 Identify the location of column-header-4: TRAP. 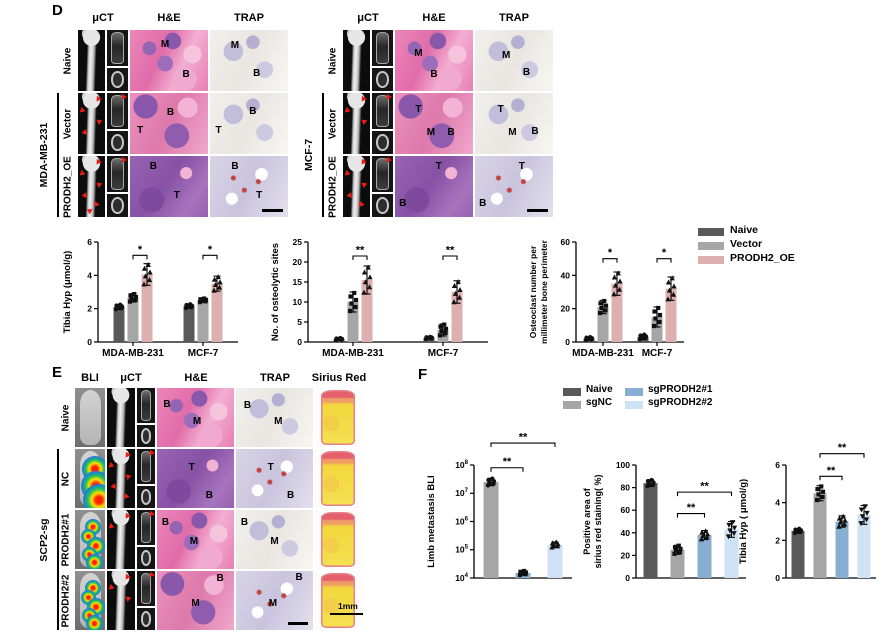
(275, 378).